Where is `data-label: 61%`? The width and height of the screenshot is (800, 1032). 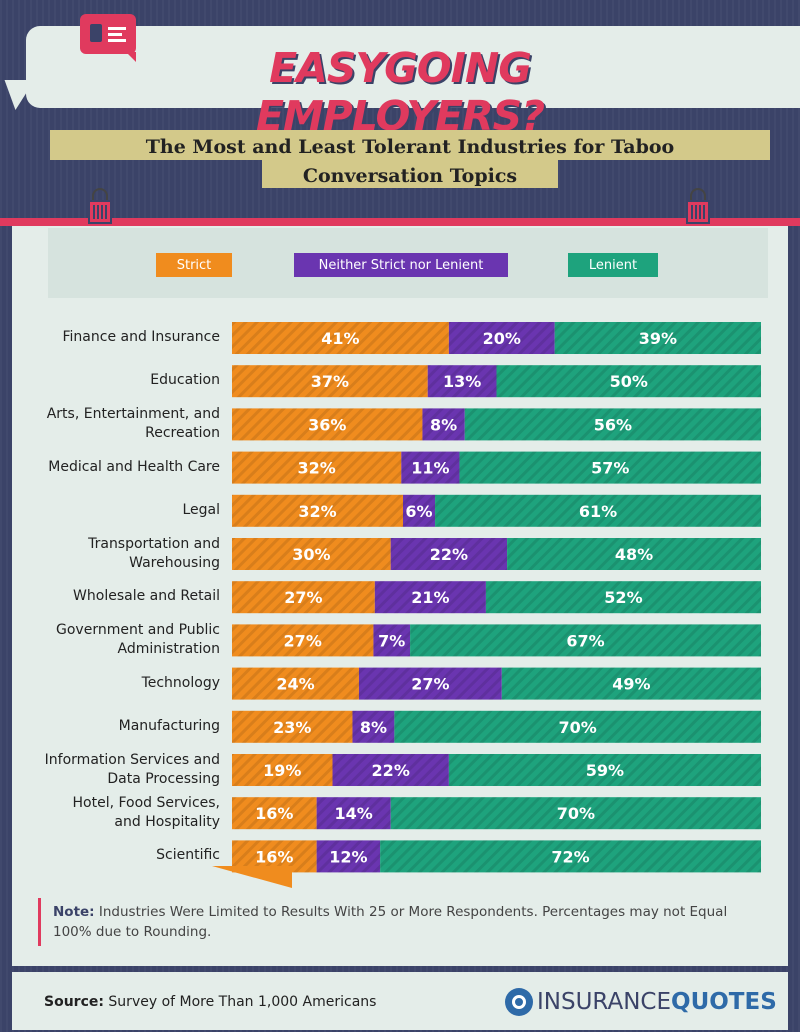 data-label: 61% is located at coordinates (598, 511).